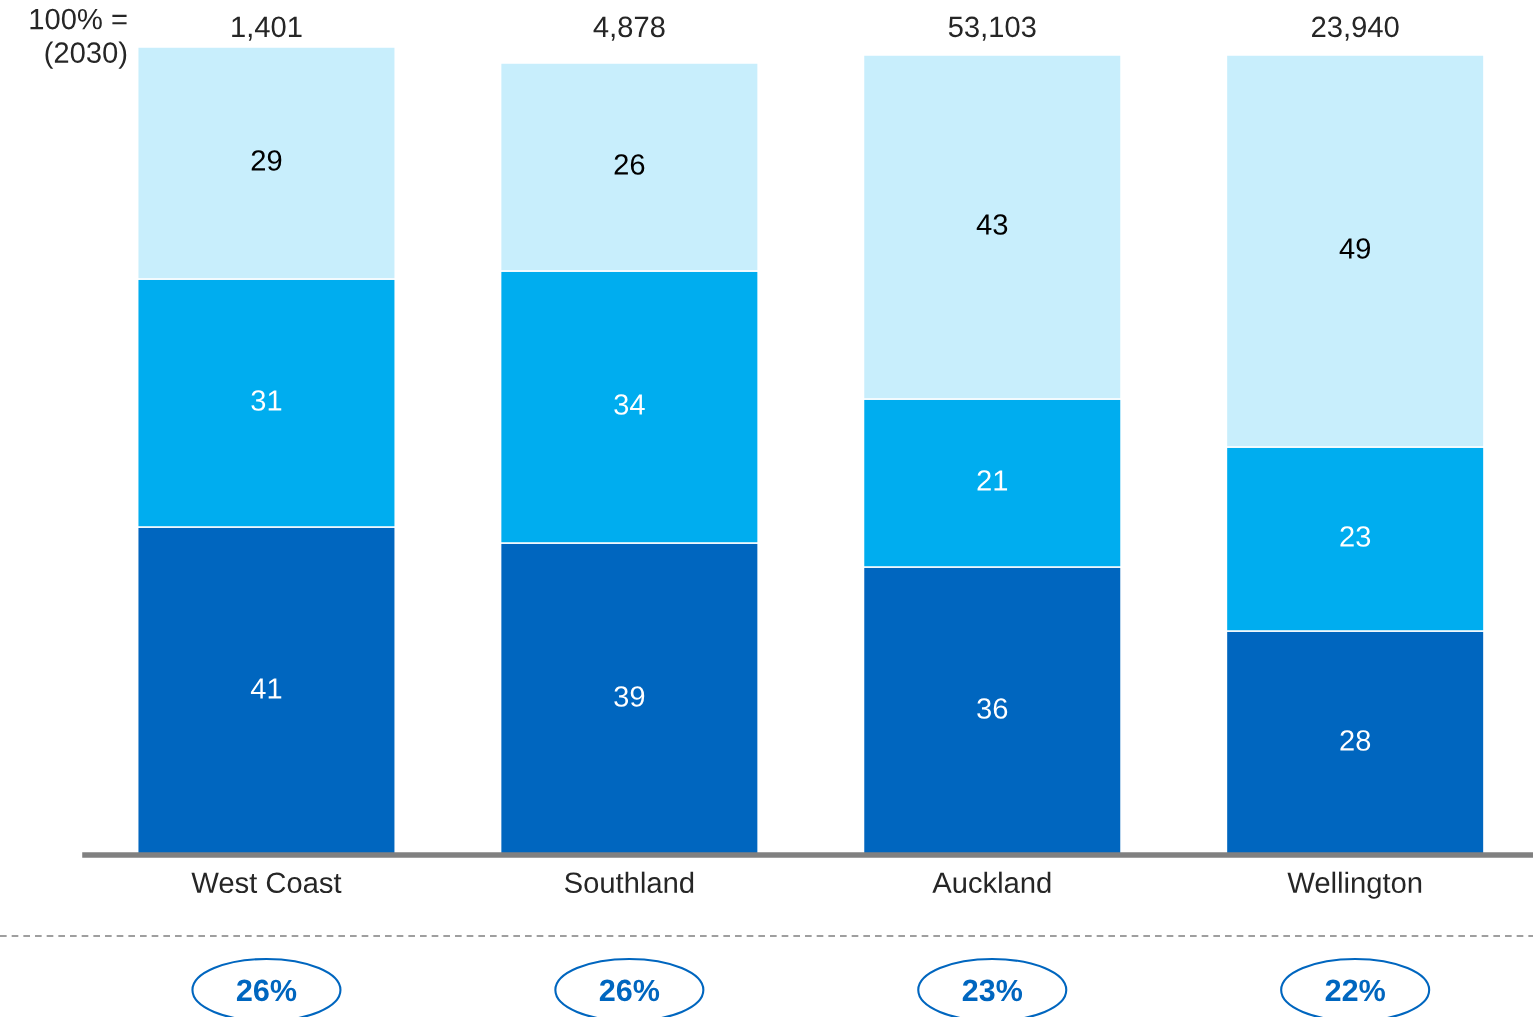 The width and height of the screenshot is (1533, 1017). What do you see at coordinates (266, 160) in the screenshot?
I see `data-label: 29` at bounding box center [266, 160].